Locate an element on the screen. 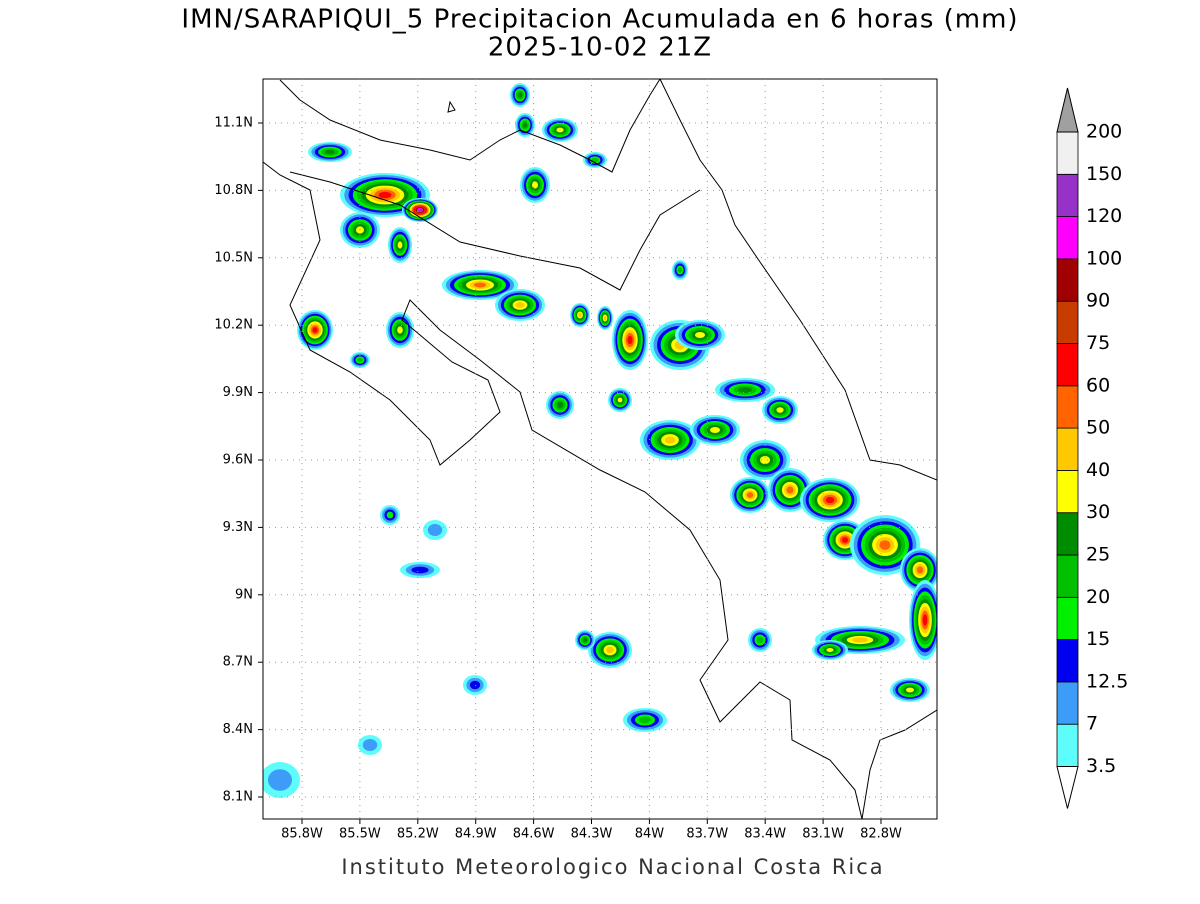  colorbar-label: 40 is located at coordinates (1098, 470).